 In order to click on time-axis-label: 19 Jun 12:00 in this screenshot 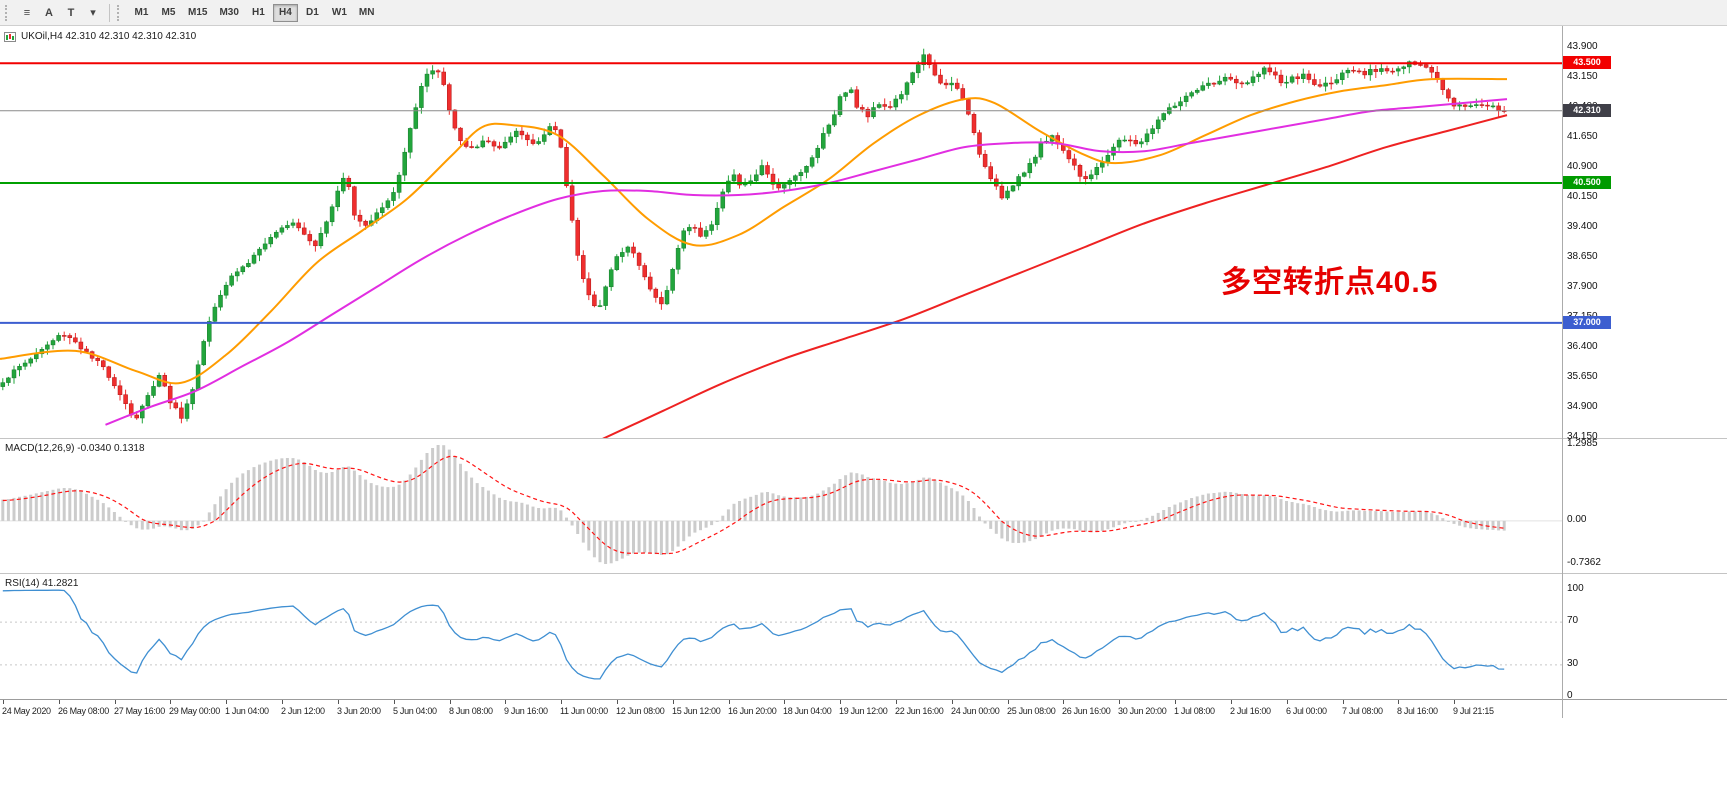, I will do `click(863, 711)`.